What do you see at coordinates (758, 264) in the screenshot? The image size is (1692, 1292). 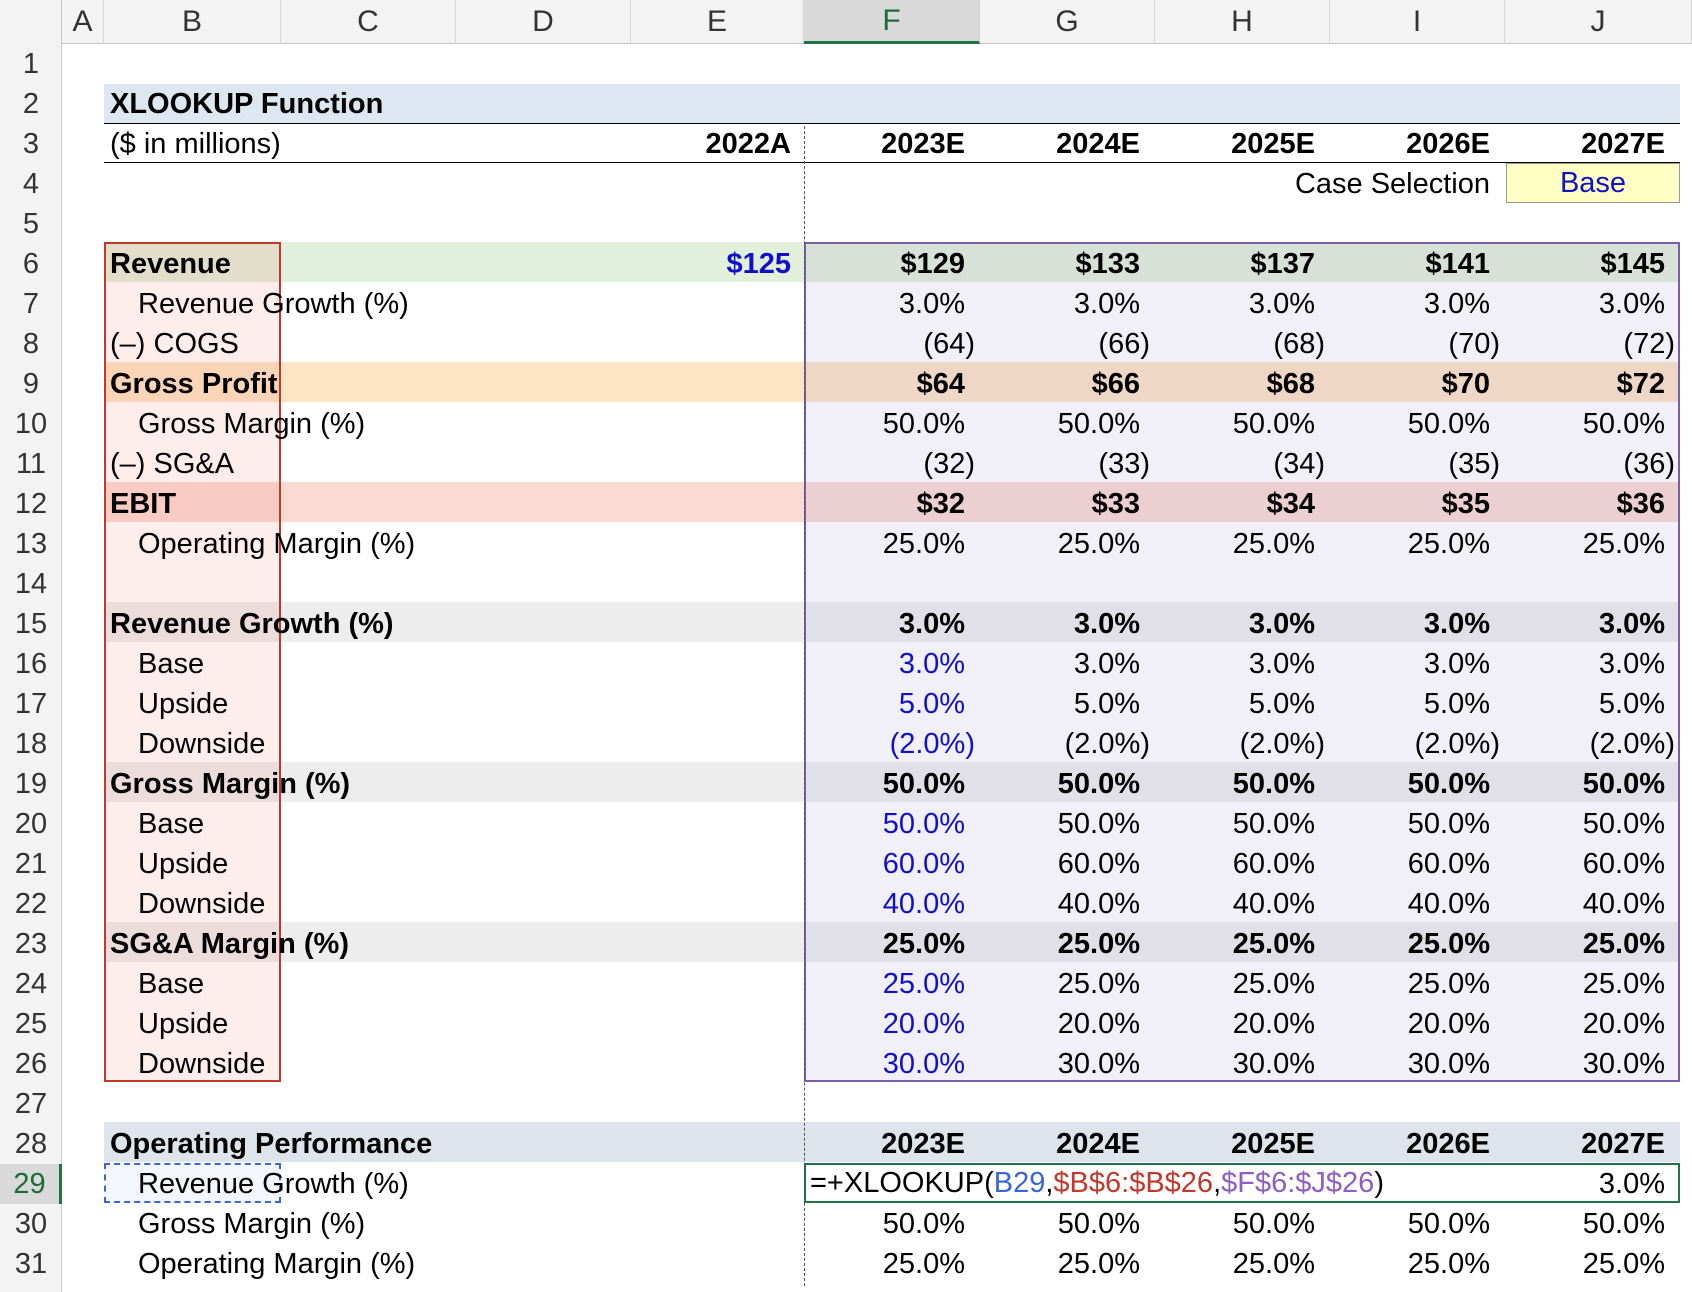 I see `revenue-2022a: $125` at bounding box center [758, 264].